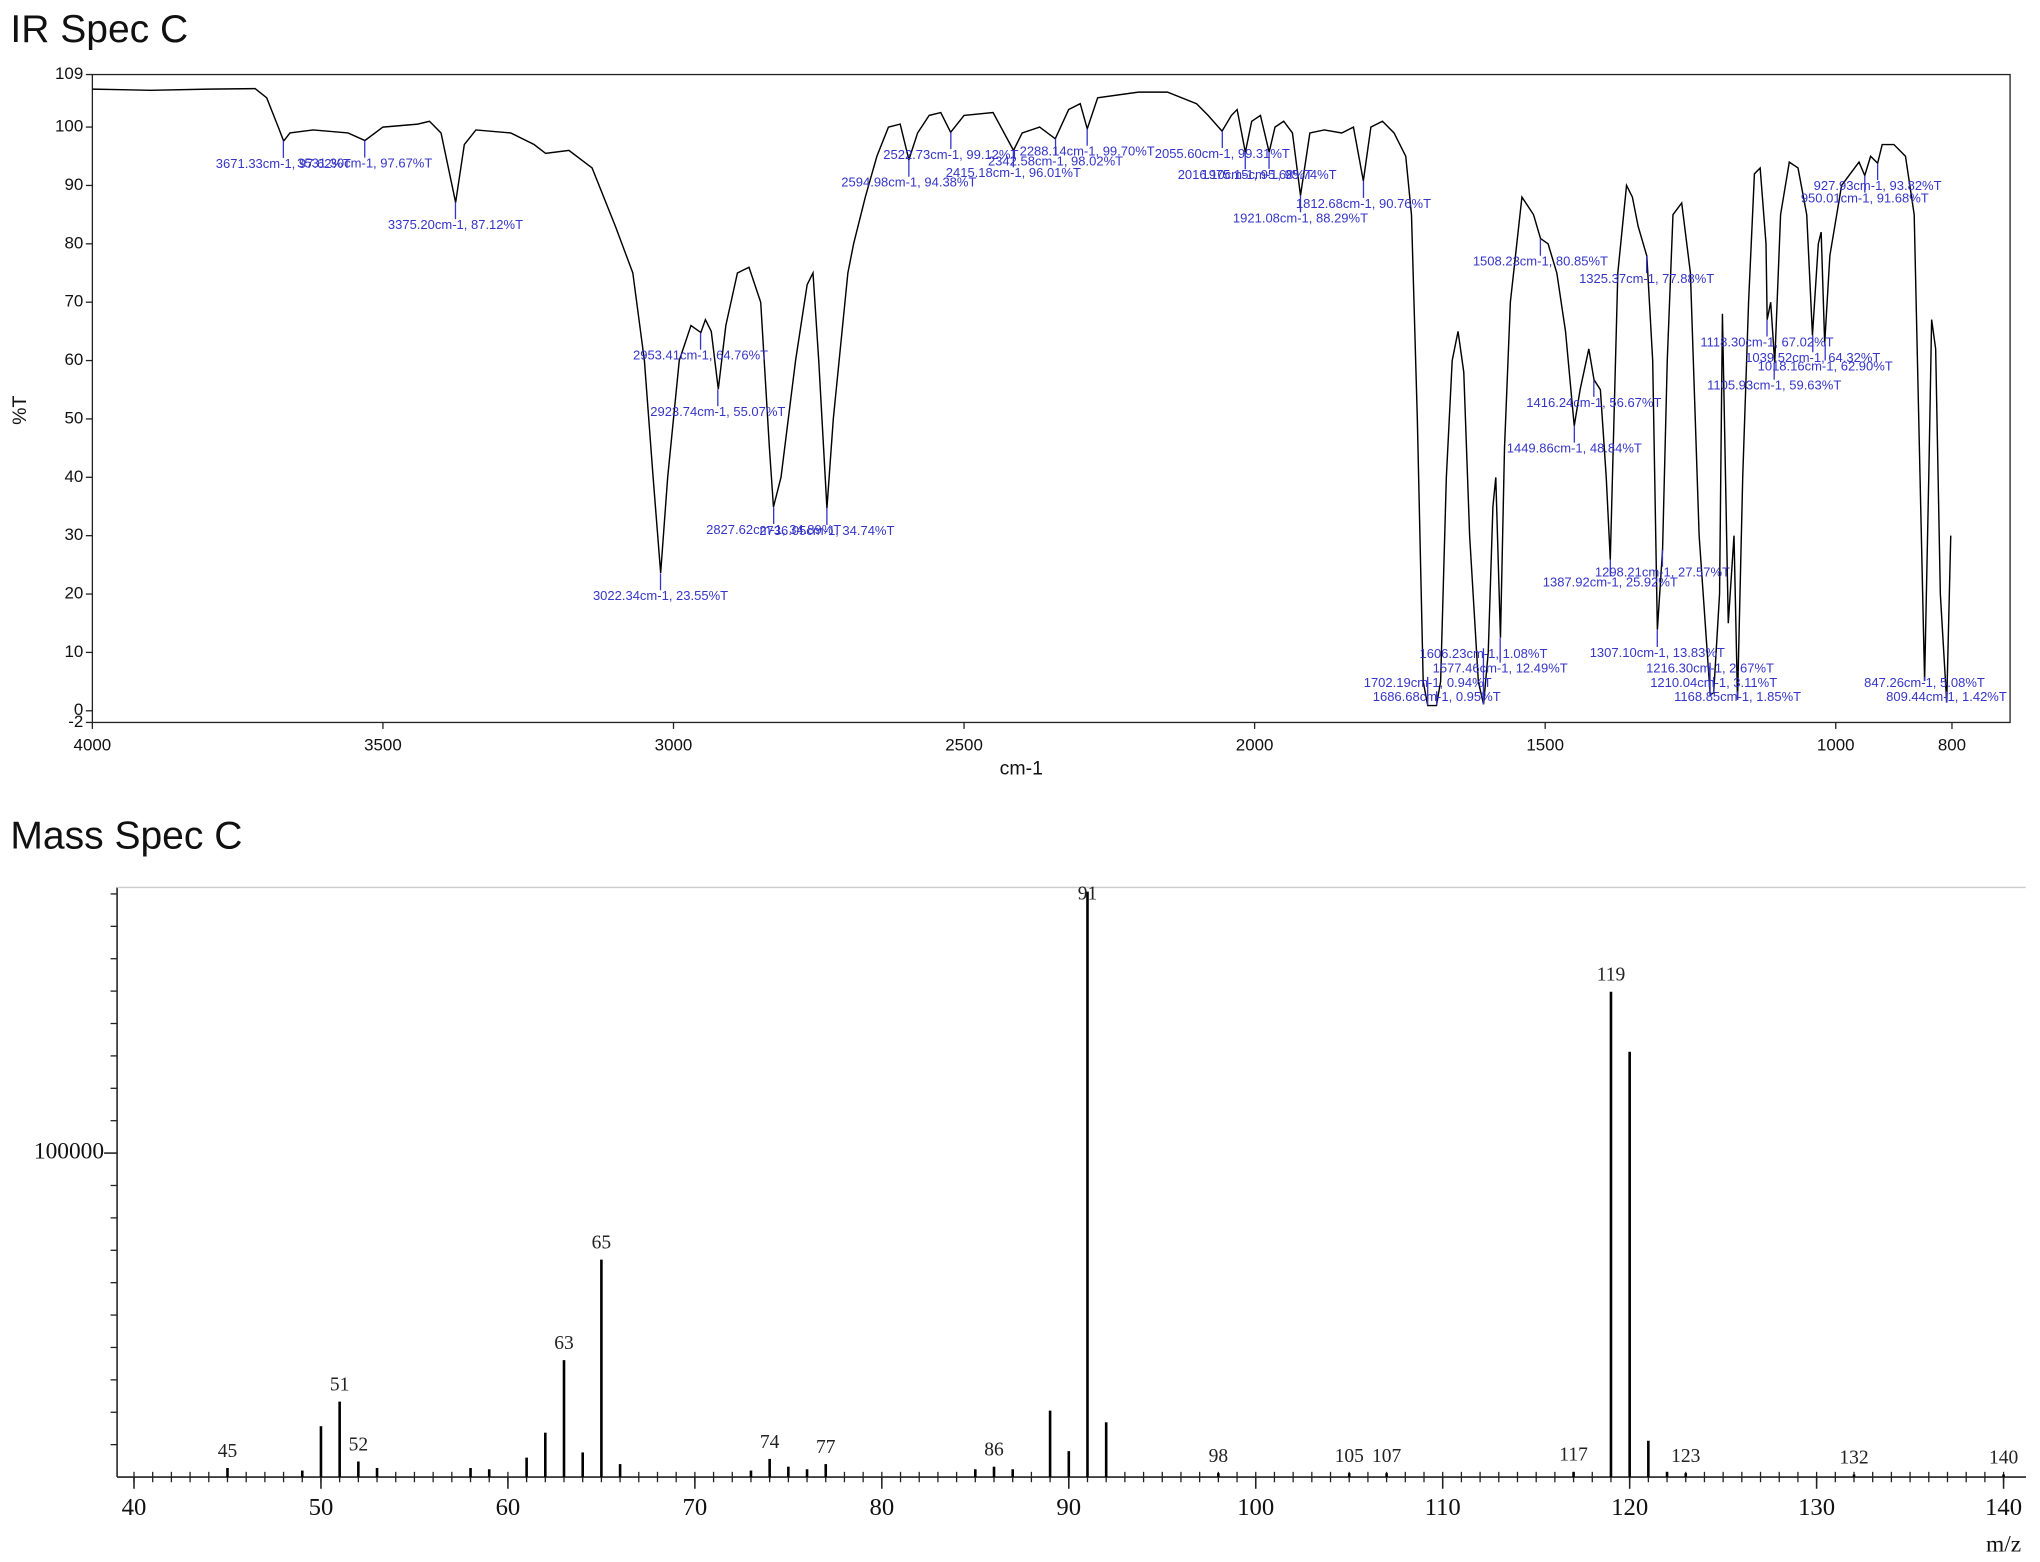 The width and height of the screenshot is (2040, 1562). Describe the element at coordinates (964, 744) in the screenshot. I see `x-tick-label: 2500` at that location.